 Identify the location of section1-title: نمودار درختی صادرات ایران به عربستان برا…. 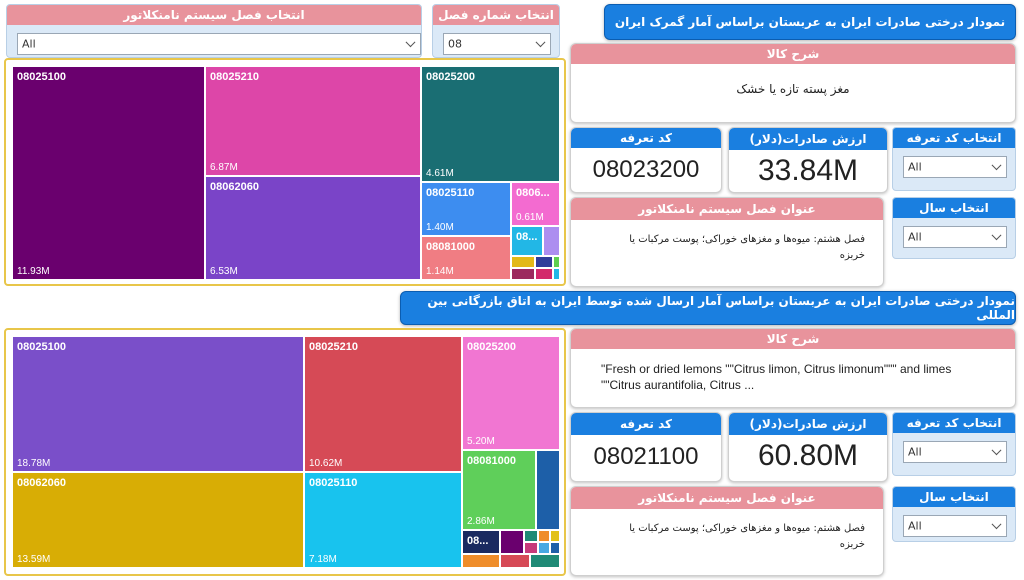
(810, 22).